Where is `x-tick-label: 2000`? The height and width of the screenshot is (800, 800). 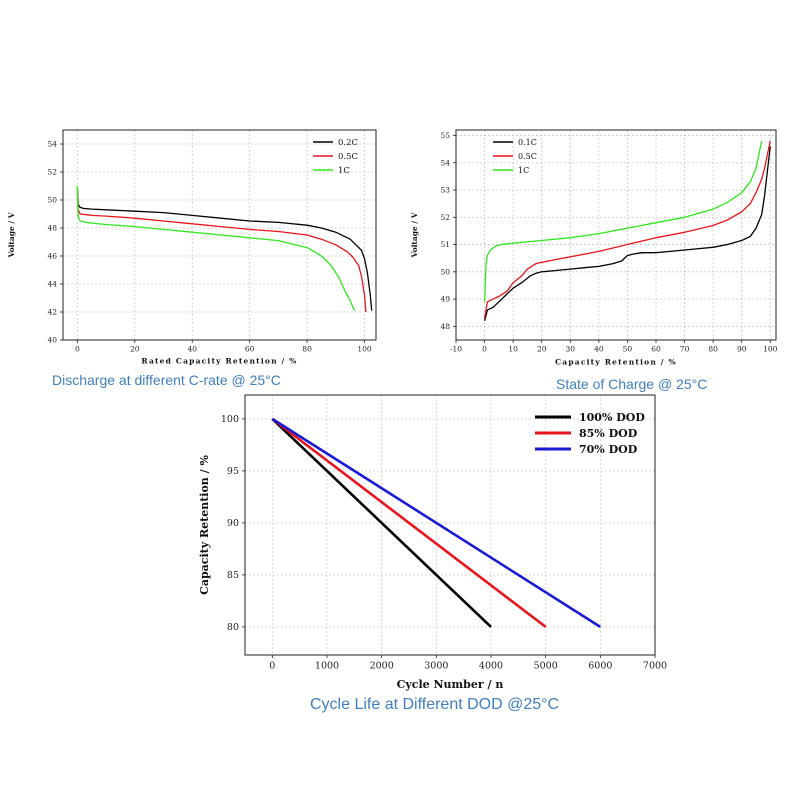
x-tick-label: 2000 is located at coordinates (382, 666).